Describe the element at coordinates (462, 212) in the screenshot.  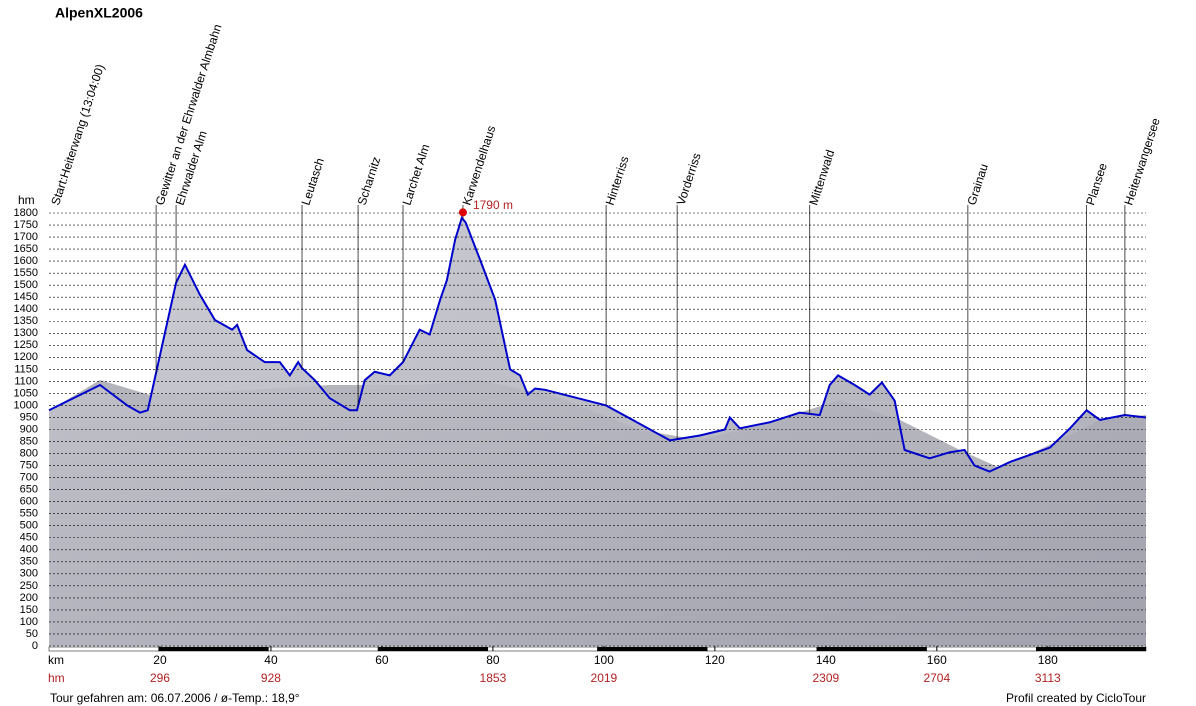
I see `max-marker` at that location.